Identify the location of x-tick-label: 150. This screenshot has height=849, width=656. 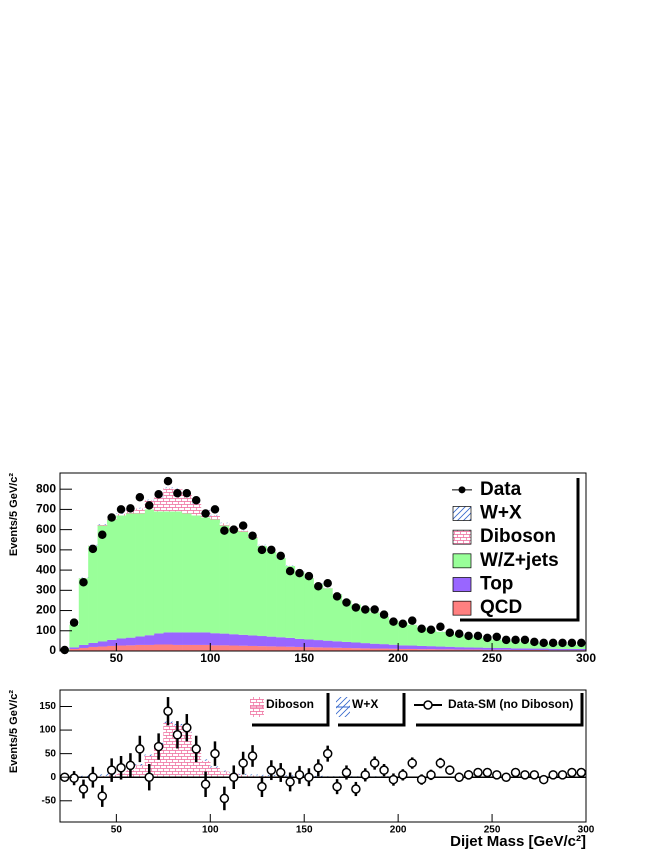
(304, 830).